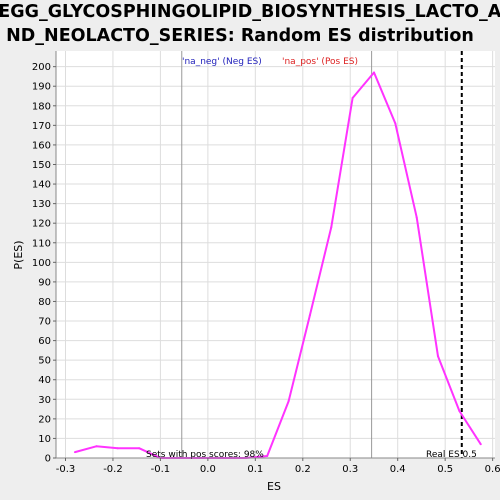  Describe the element at coordinates (205, 455) in the screenshot. I see `sets-pos-scores-label: Sets with pos scores: 98%` at that location.